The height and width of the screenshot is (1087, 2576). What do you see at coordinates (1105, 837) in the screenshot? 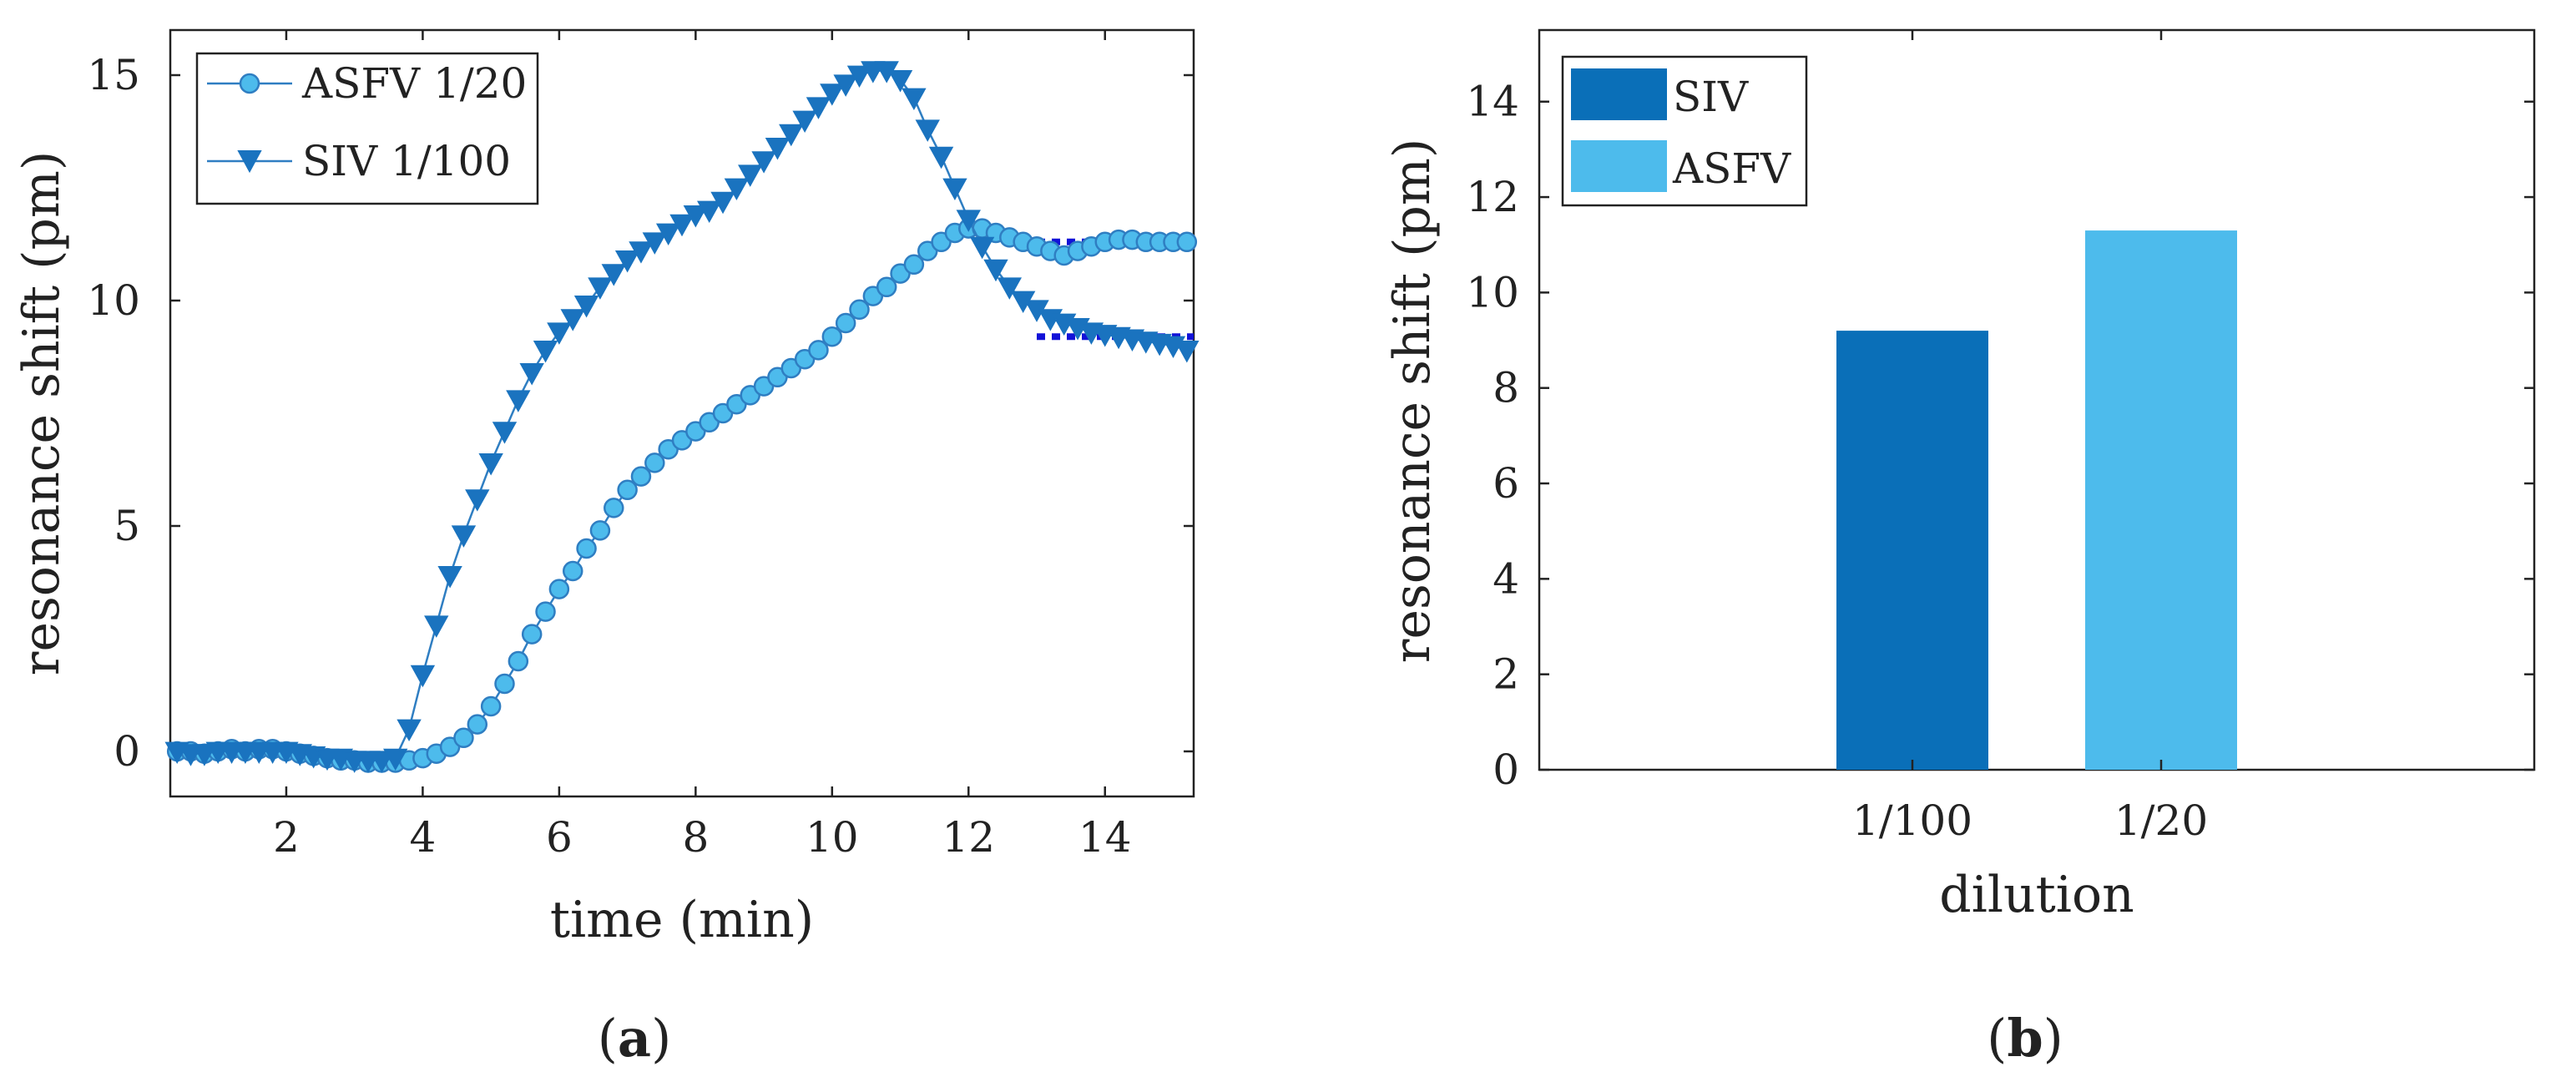
I see `x-tick-label: 14` at bounding box center [1105, 837].